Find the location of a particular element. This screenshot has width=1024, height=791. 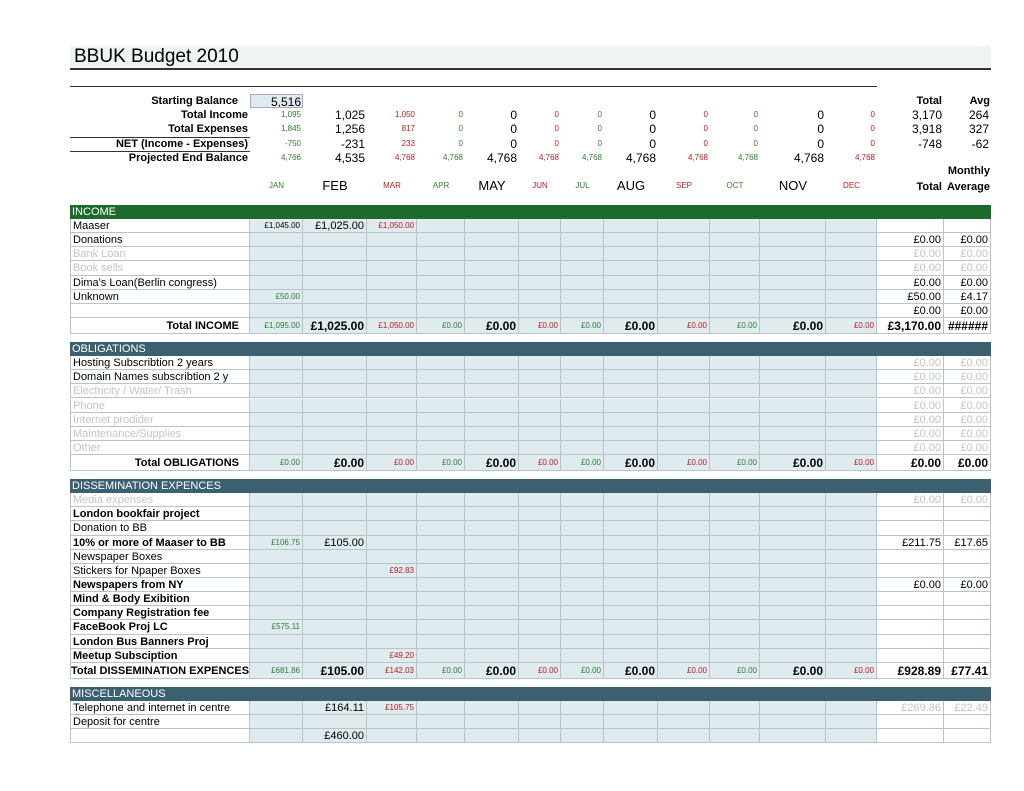

cell: £3,170.00 is located at coordinates (910, 326).